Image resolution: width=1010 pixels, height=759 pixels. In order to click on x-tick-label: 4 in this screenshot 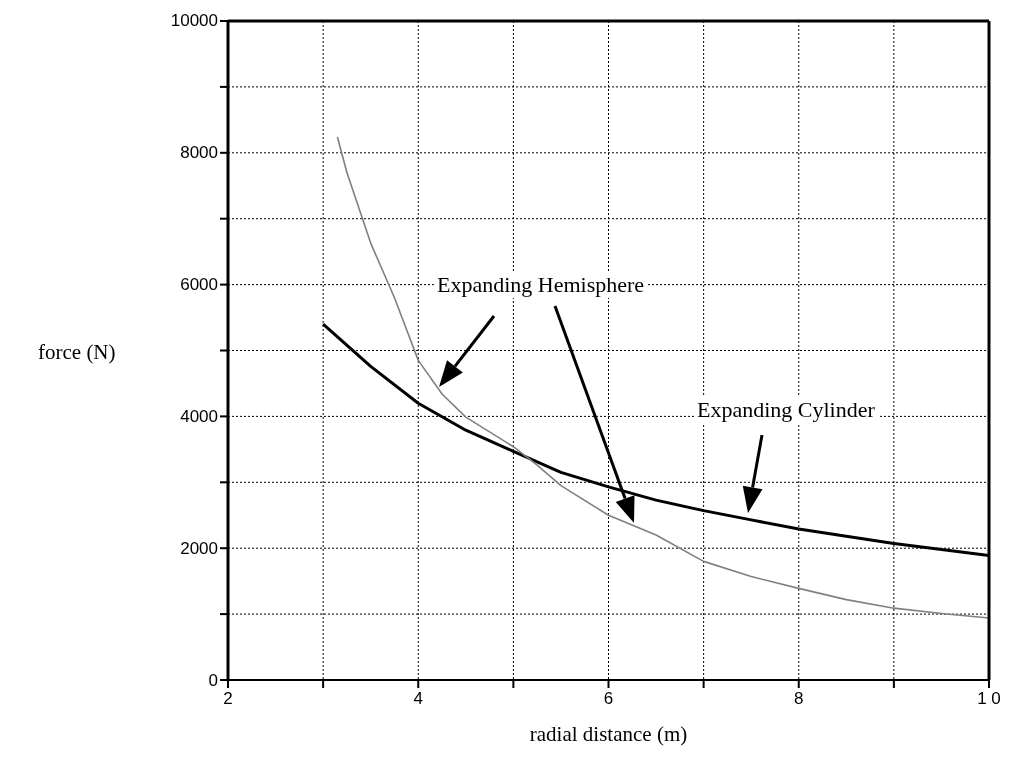, I will do `click(418, 698)`.